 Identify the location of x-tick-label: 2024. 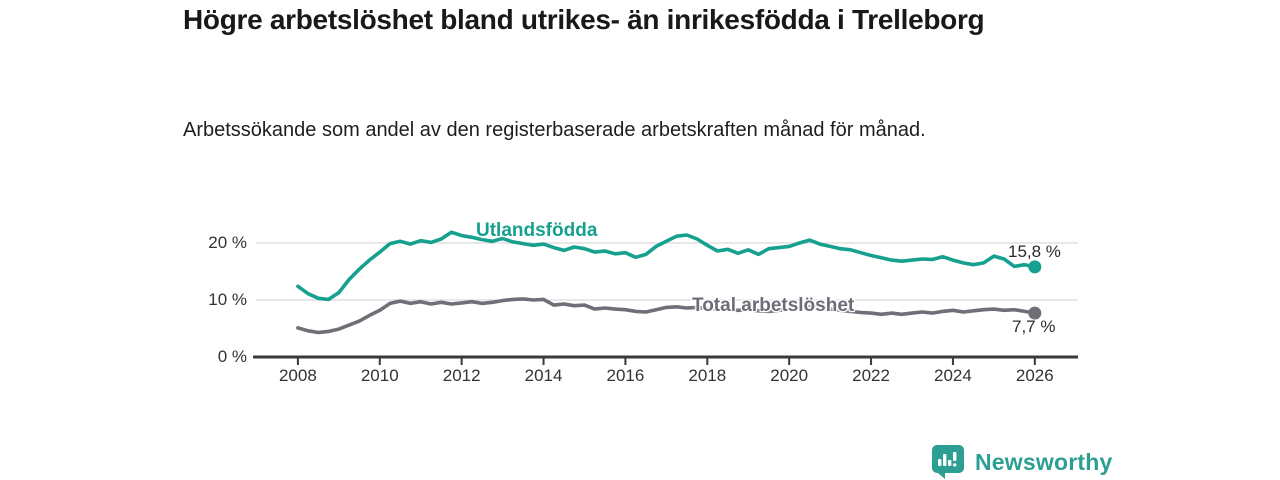
(953, 375).